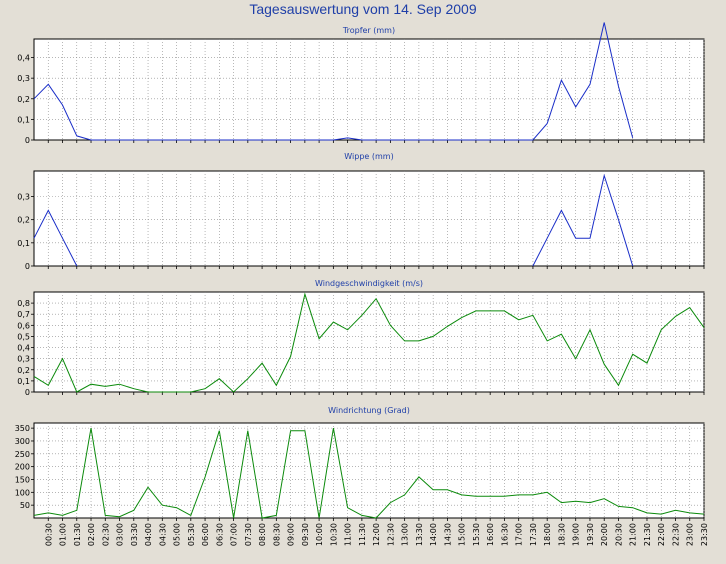 Image resolution: width=726 pixels, height=564 pixels. What do you see at coordinates (219, 534) in the screenshot?
I see `x-tick-label: 06:30` at bounding box center [219, 534].